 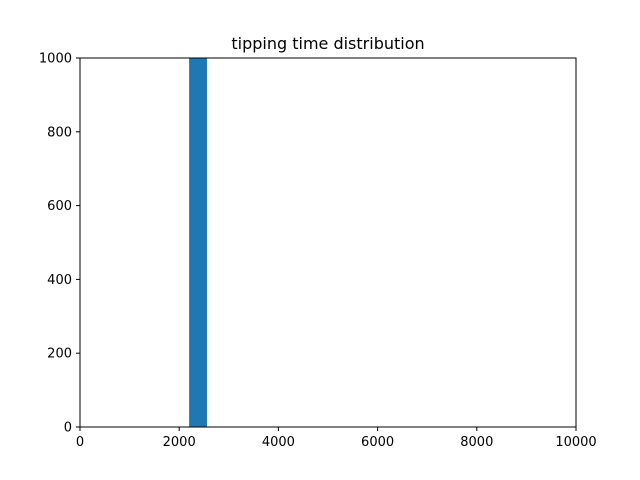 I want to click on bars-group, so click(x=198, y=242).